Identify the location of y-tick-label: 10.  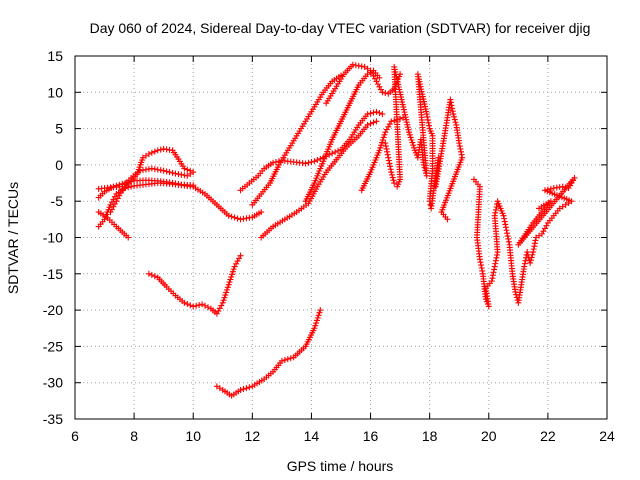
(55, 92).